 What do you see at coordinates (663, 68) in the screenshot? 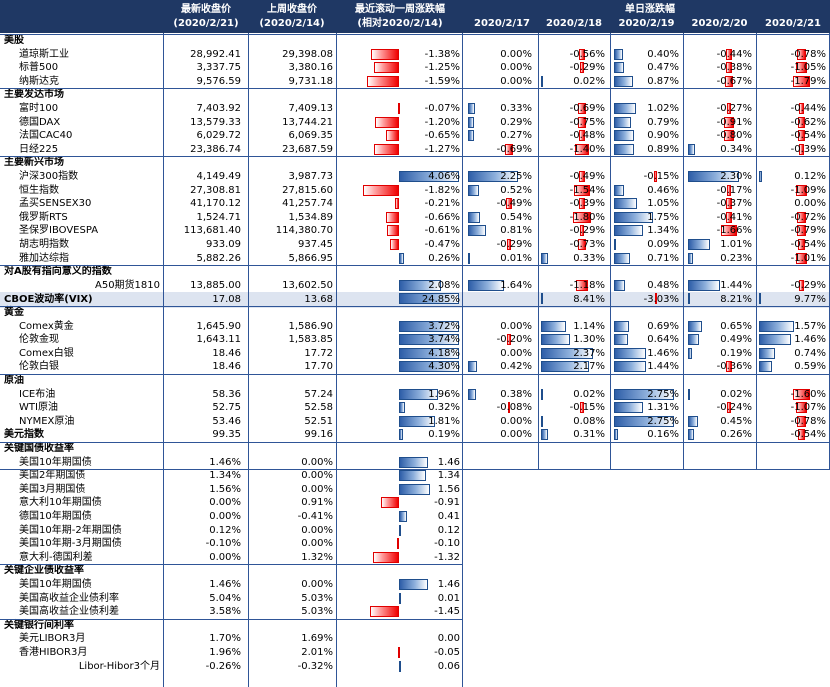
I see `daily-change-value: 0.47%` at bounding box center [663, 68].